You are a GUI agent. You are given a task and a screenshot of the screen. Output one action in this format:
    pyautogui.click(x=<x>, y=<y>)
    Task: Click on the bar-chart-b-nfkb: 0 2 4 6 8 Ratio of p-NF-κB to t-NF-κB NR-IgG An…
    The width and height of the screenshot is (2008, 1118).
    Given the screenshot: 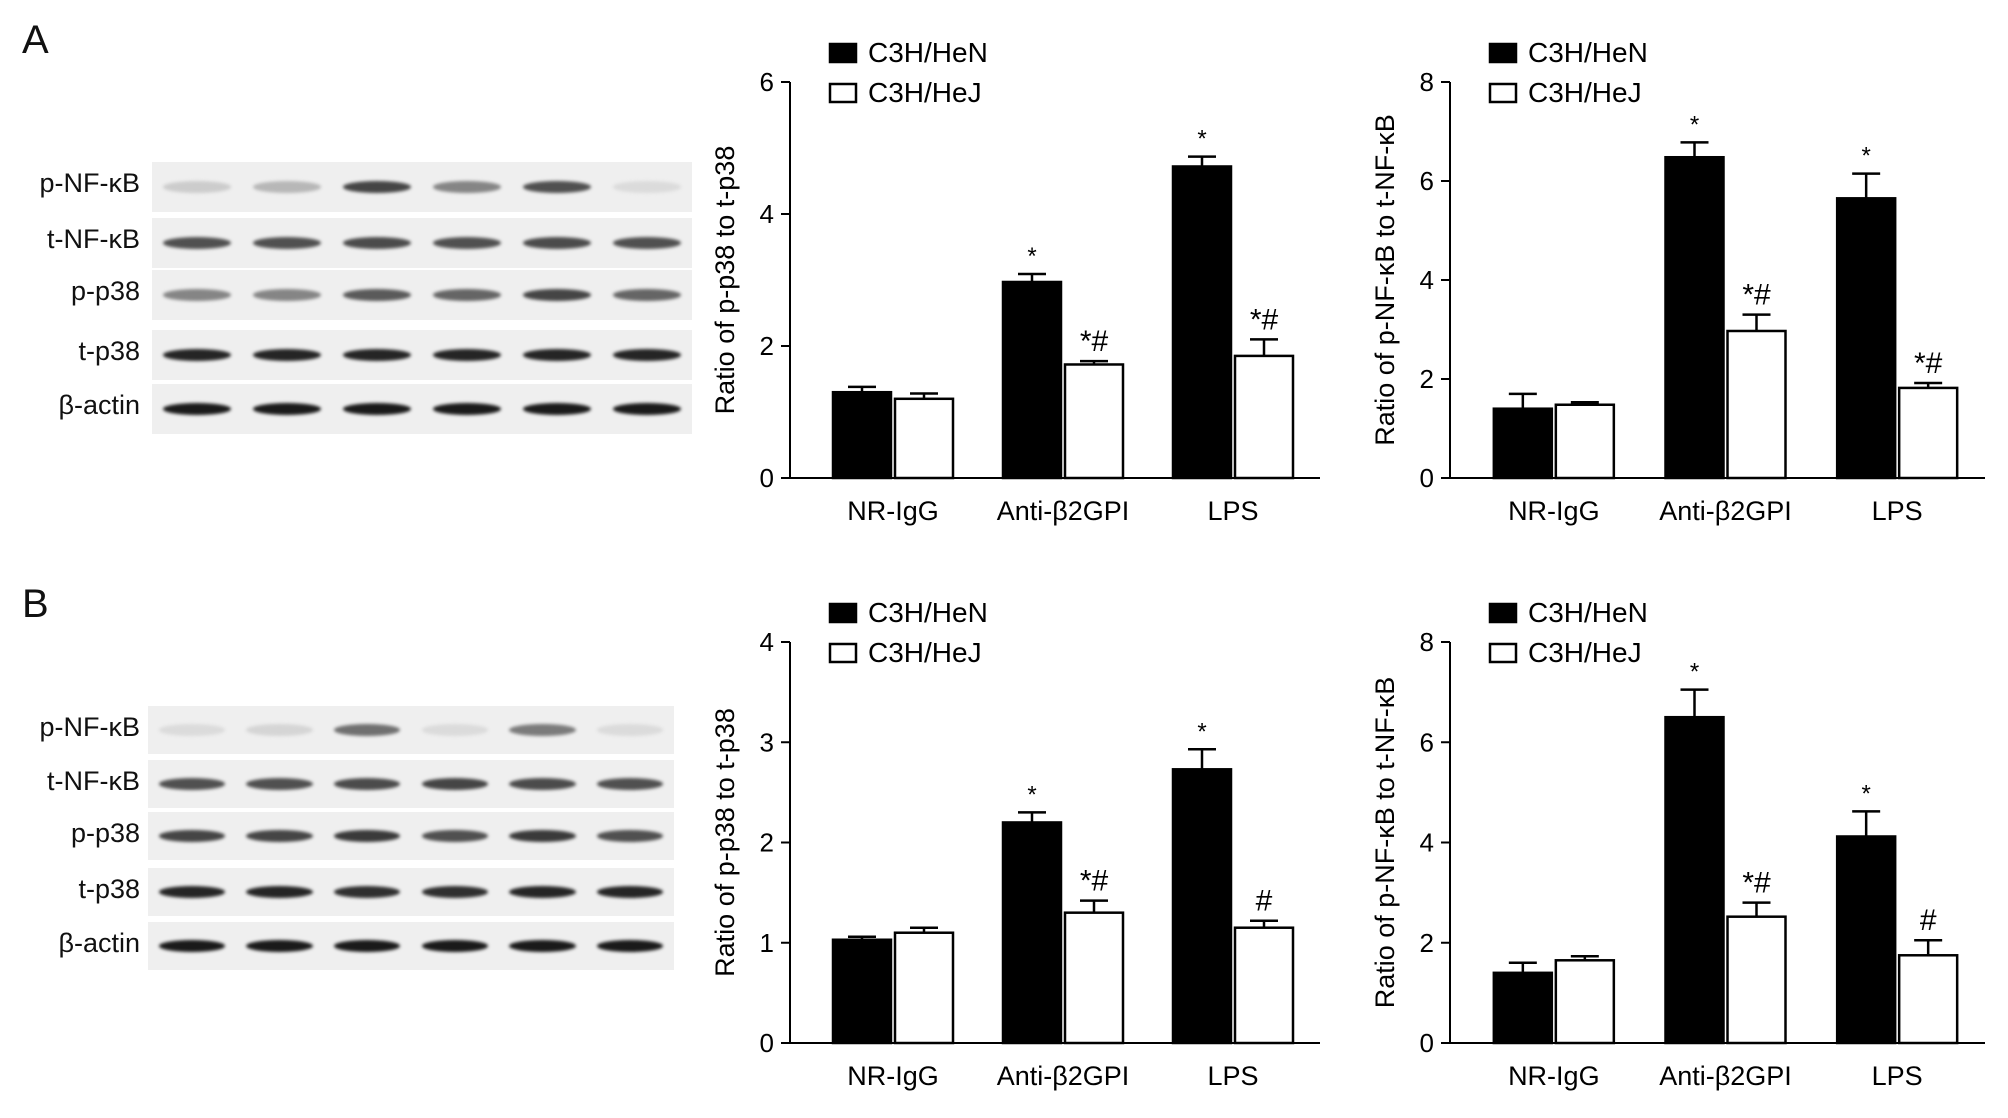 What is the action you would take?
    pyautogui.click(x=1677, y=844)
    